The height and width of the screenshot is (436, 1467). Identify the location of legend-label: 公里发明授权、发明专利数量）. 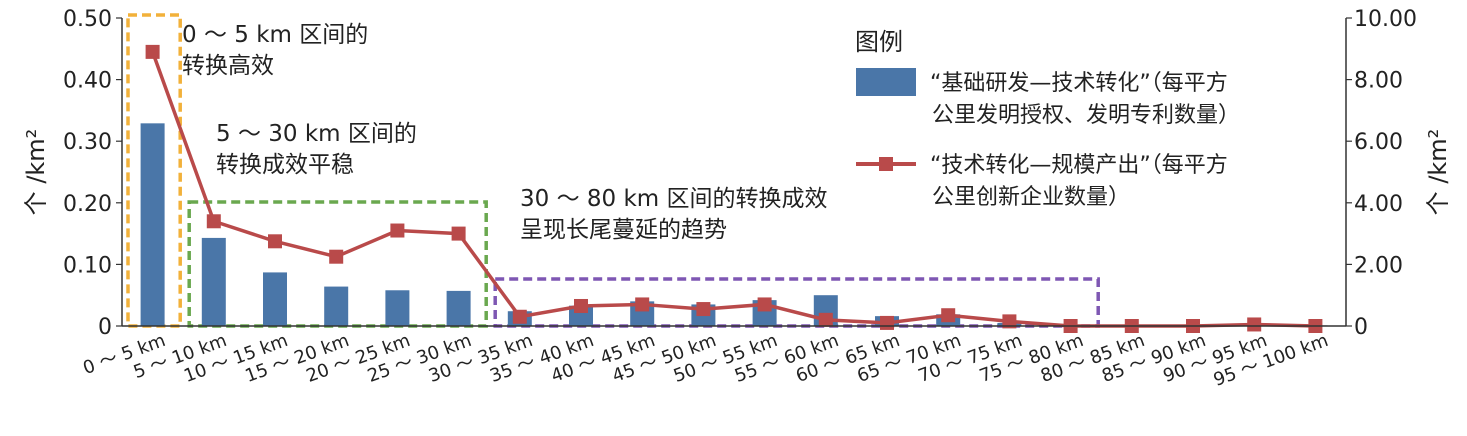
(1086, 115).